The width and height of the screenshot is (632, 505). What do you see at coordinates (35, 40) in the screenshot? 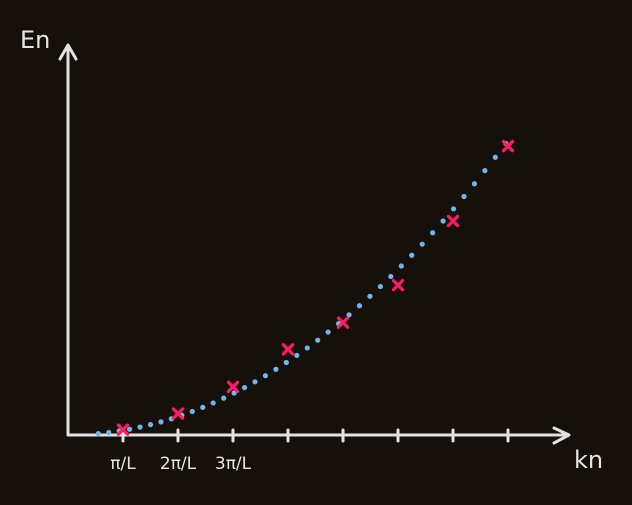
I see `y-axis-label: En` at bounding box center [35, 40].